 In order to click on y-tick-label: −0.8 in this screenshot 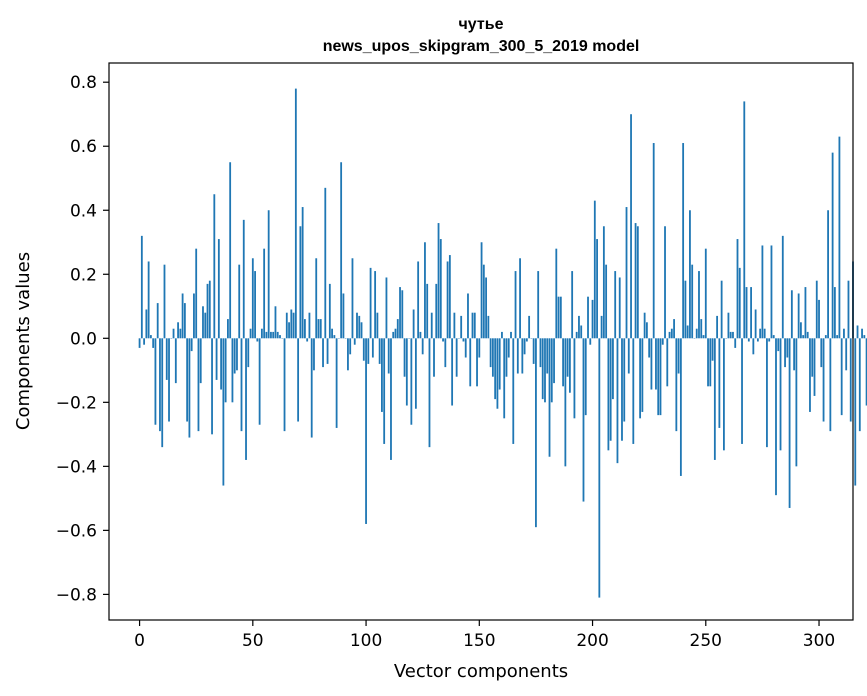, I will do `click(76, 595)`.